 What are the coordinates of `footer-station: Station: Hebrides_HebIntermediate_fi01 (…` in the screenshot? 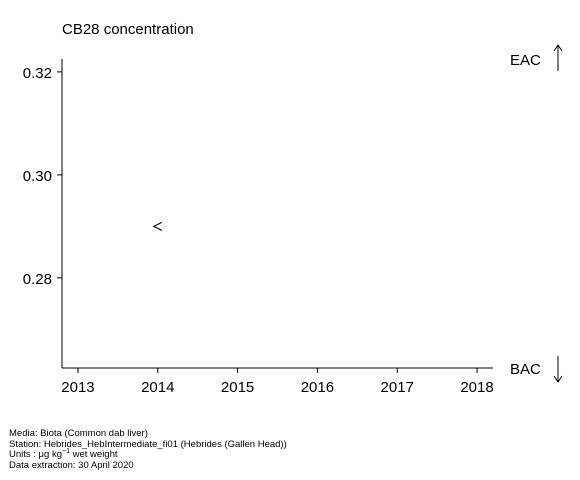 It's located at (148, 444).